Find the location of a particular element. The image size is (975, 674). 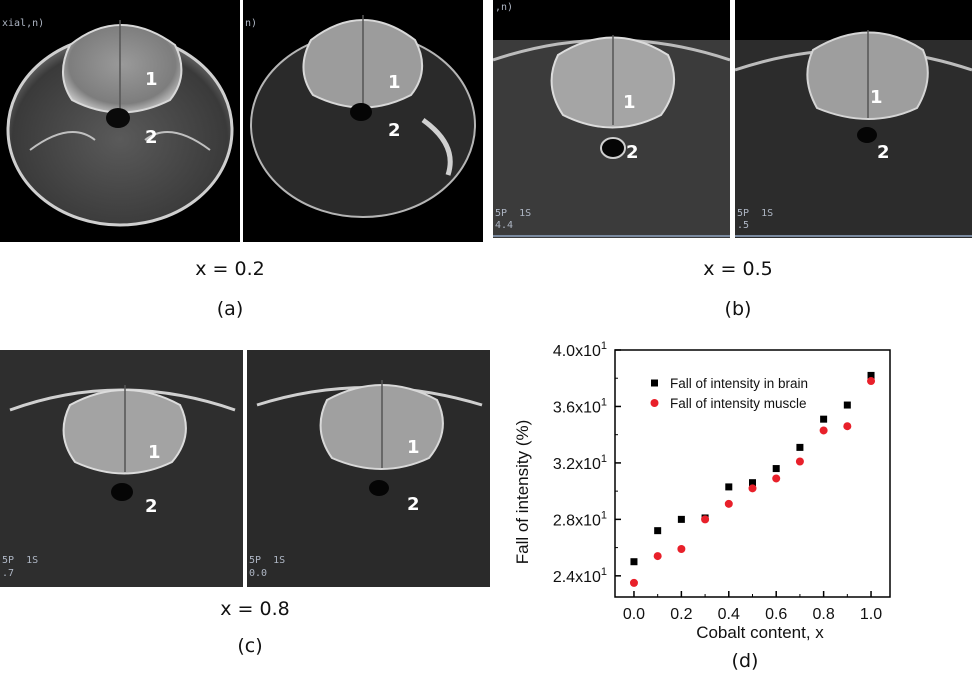

scanner-overlay-text: .7 is located at coordinates (8, 573).